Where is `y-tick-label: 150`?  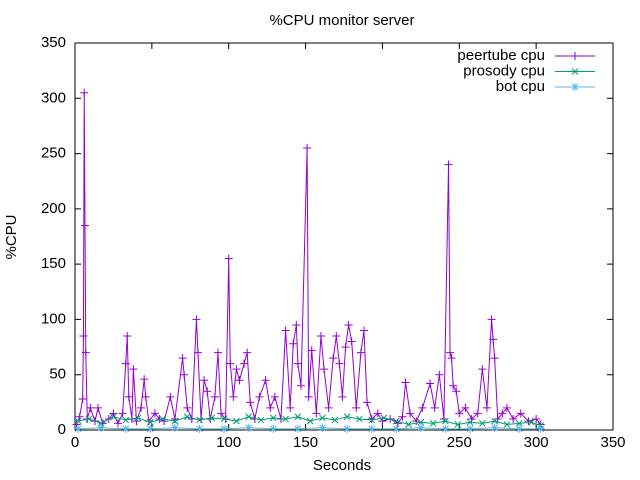 y-tick-label: 150 is located at coordinates (53, 263).